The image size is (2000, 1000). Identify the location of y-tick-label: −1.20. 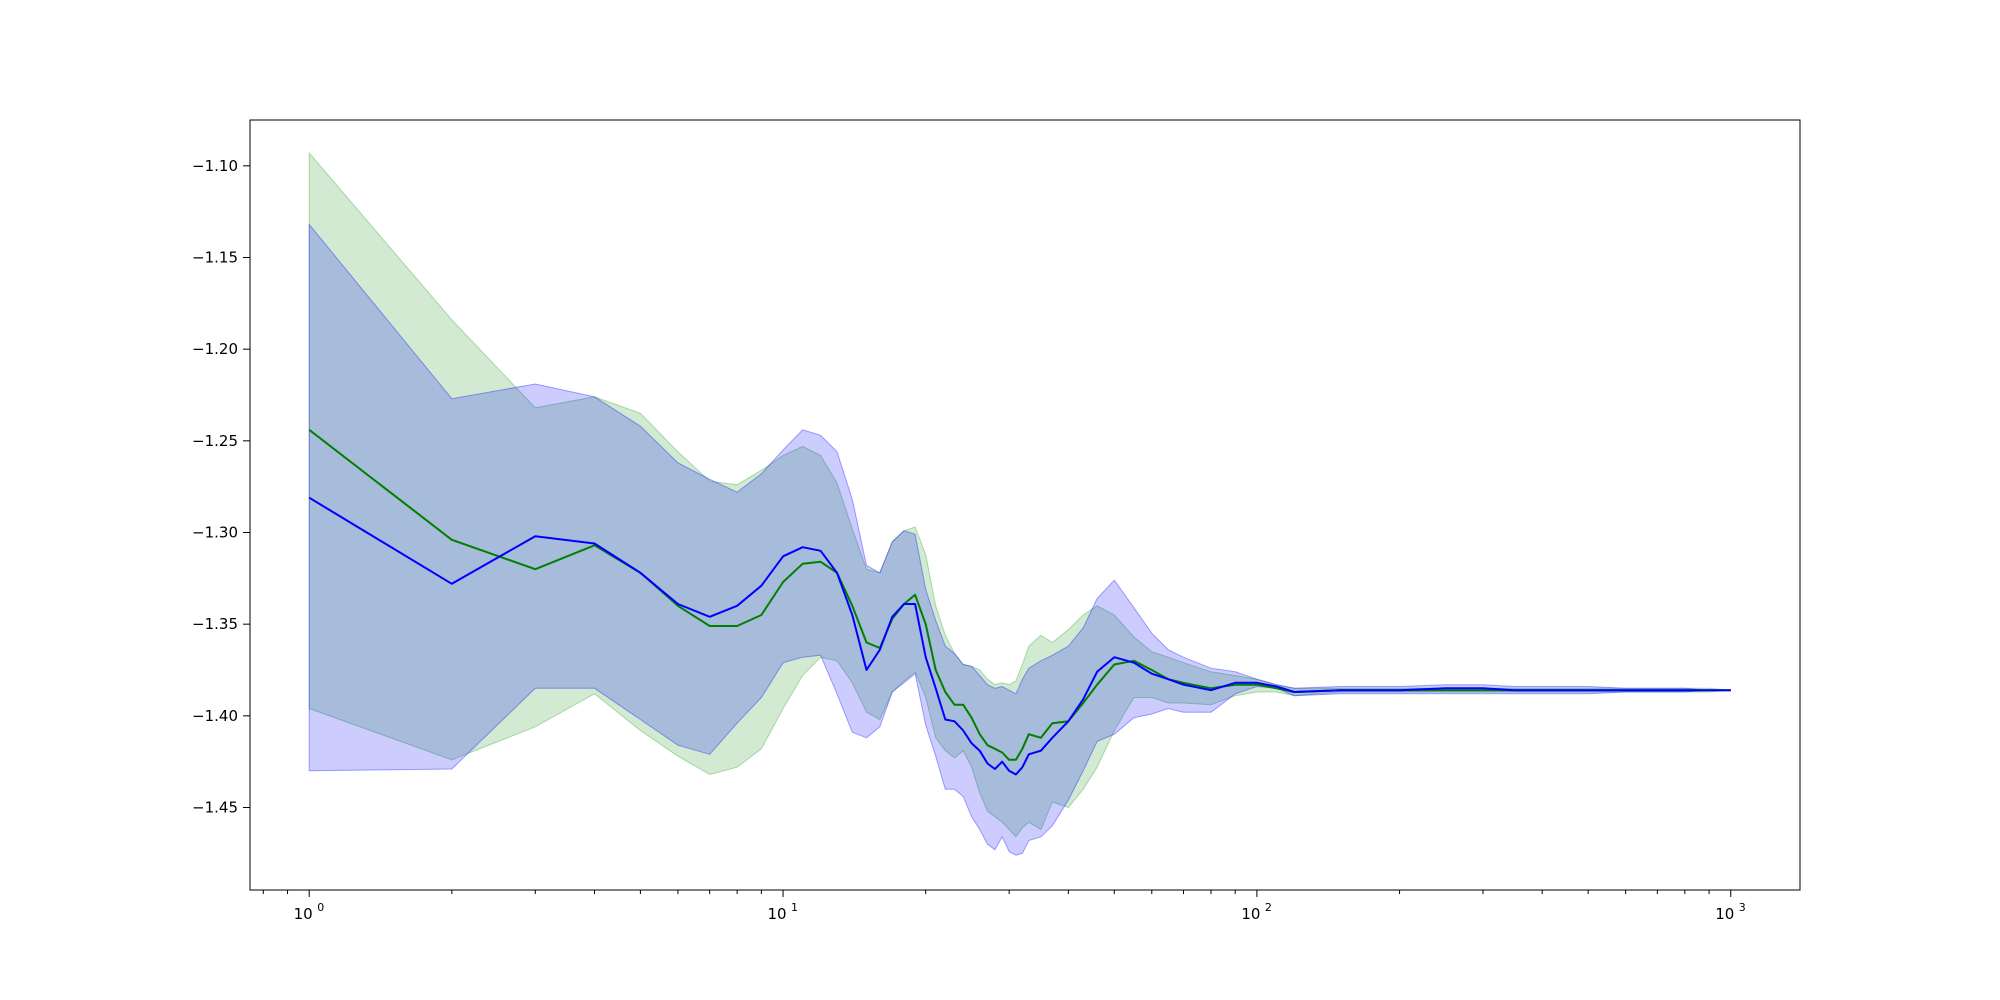
(215, 349).